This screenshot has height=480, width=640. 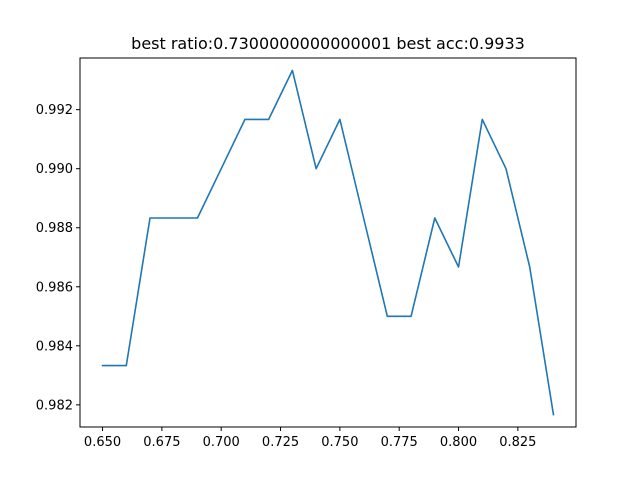 I want to click on y-tick-label: 0.988, so click(x=54, y=228).